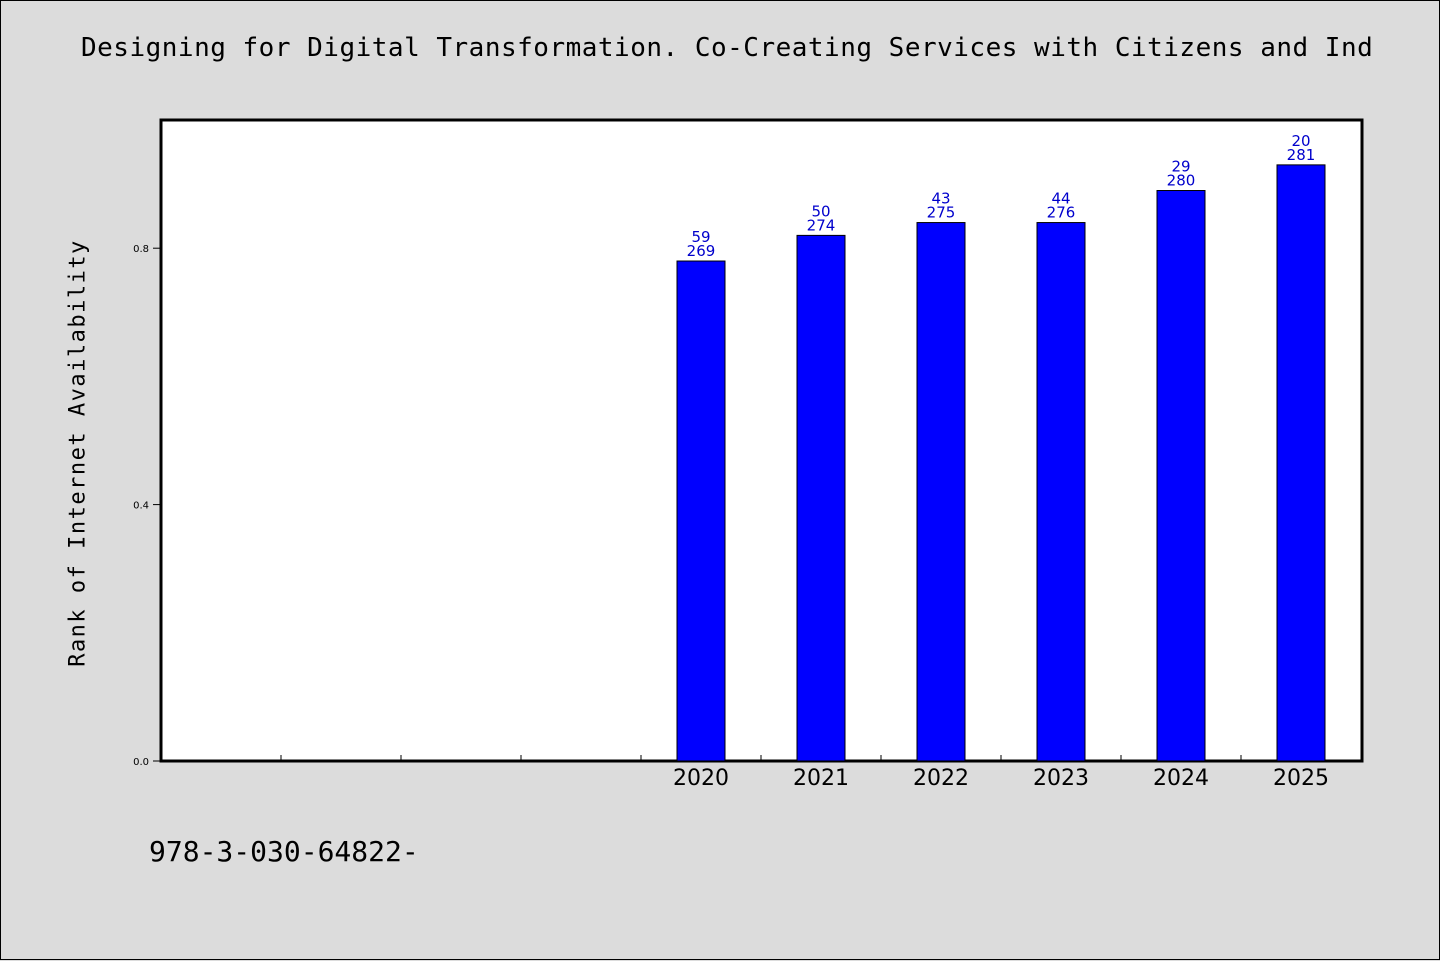 This screenshot has height=961, width=1440. What do you see at coordinates (1181, 181) in the screenshot?
I see `bar-label-bottom: 280` at bounding box center [1181, 181].